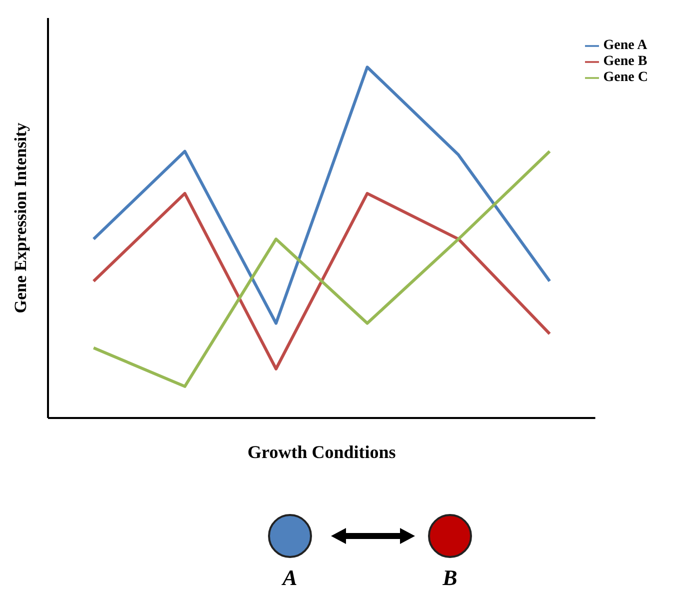 This screenshot has height=610, width=678. What do you see at coordinates (289, 577) in the screenshot?
I see `text: A` at bounding box center [289, 577].